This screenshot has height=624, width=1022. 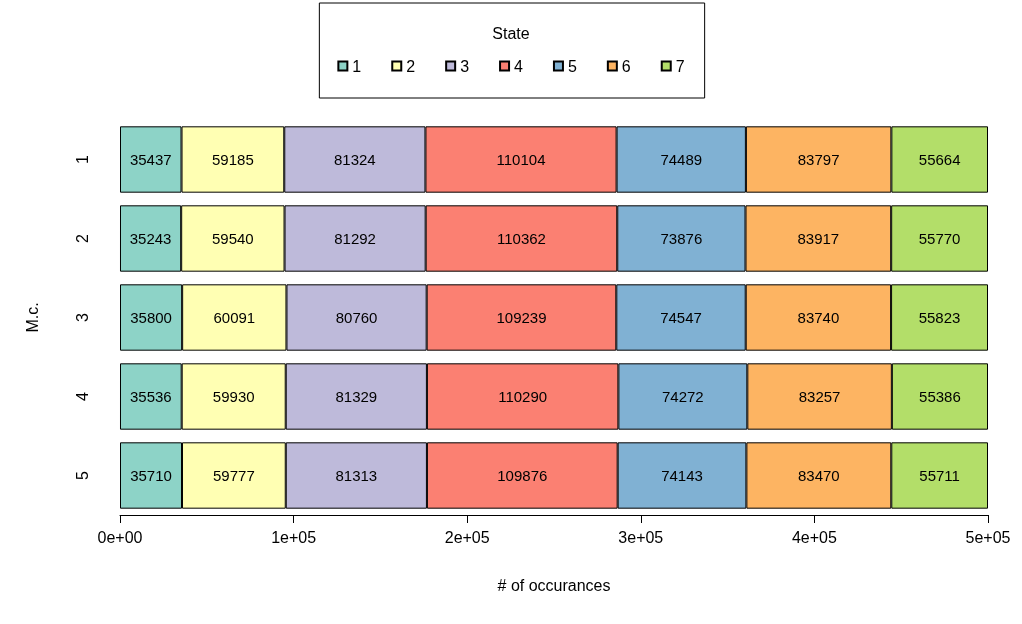 What do you see at coordinates (641, 537) in the screenshot?
I see `x-tick-label: 3e+05` at bounding box center [641, 537].